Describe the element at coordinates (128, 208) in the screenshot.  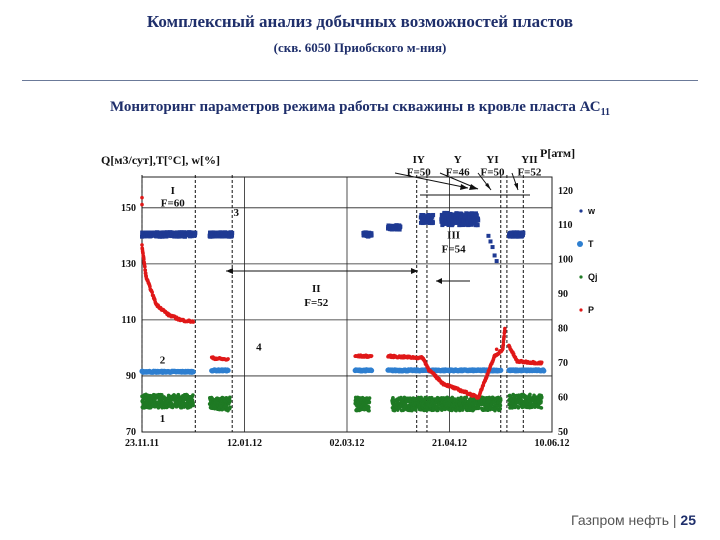
I see `y-left-tick-label: 150` at that location.